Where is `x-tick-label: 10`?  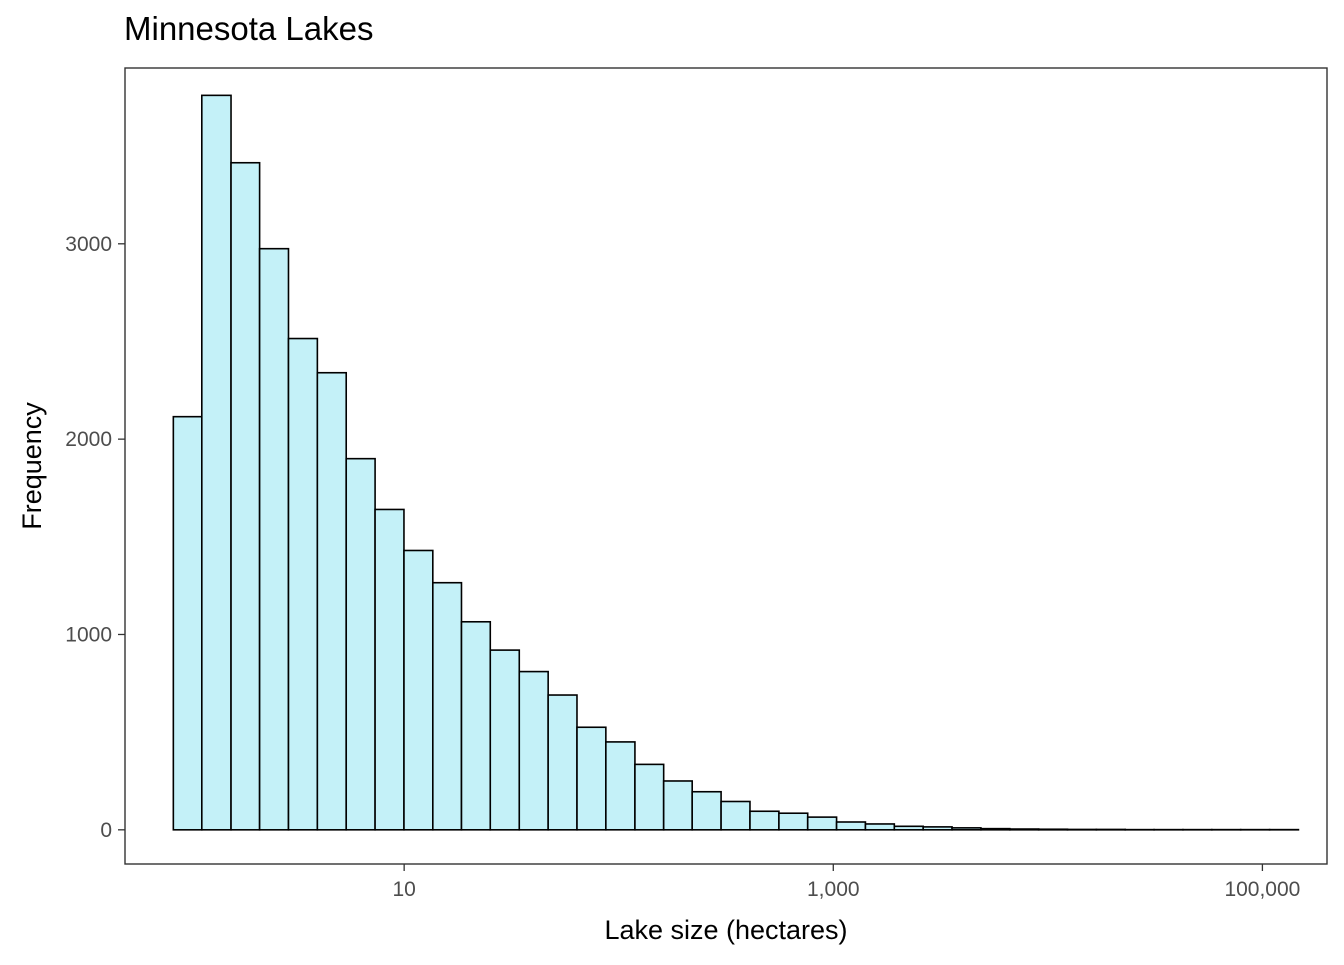 x-tick-label: 10 is located at coordinates (403, 889).